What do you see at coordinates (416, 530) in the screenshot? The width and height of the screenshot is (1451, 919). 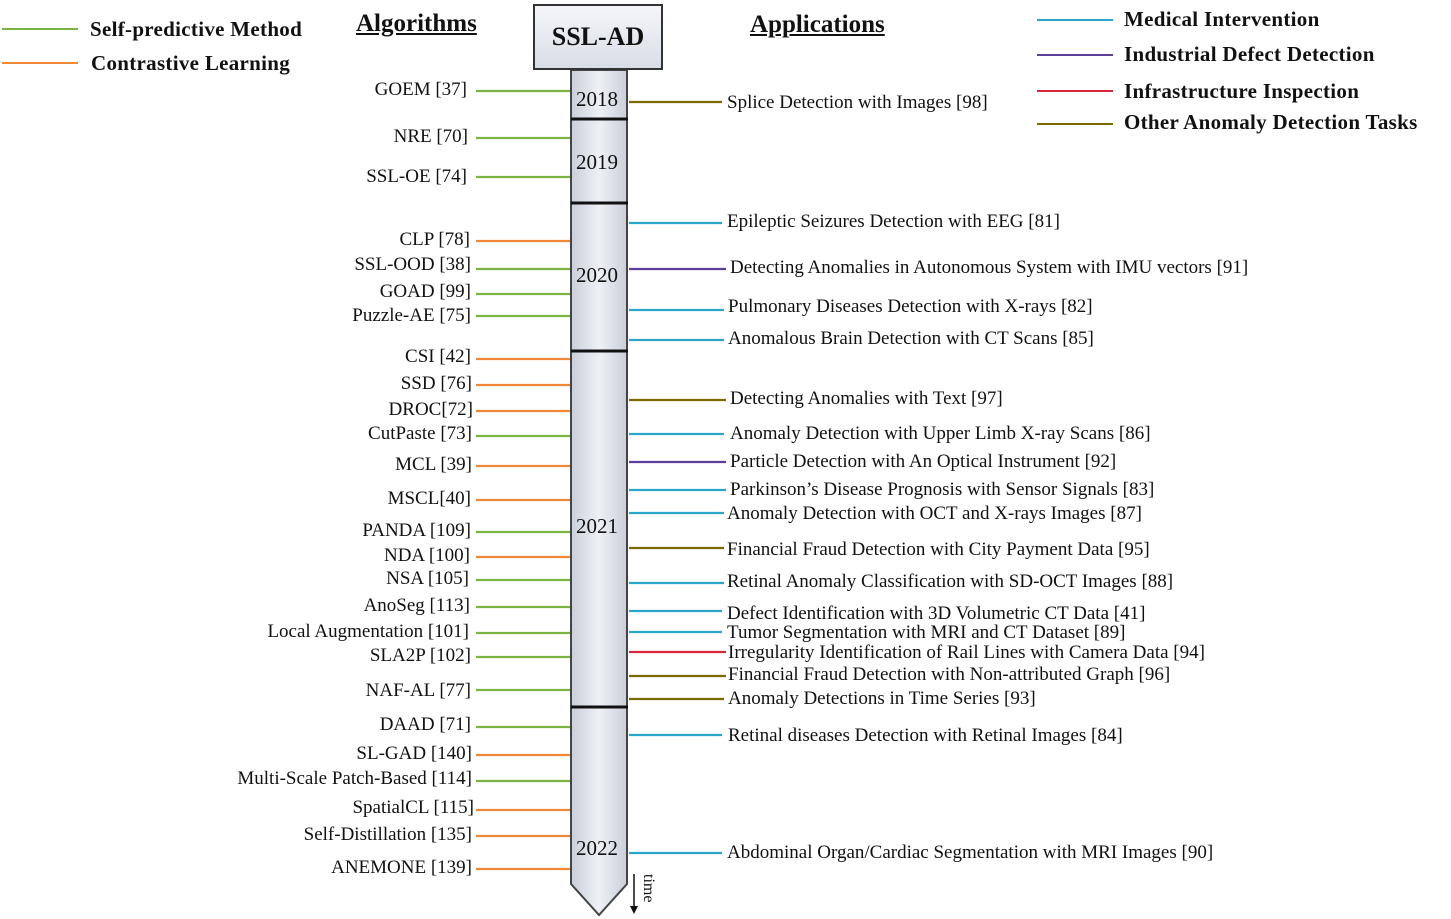 I see `algorithm-label: PANDA [109]` at bounding box center [416, 530].